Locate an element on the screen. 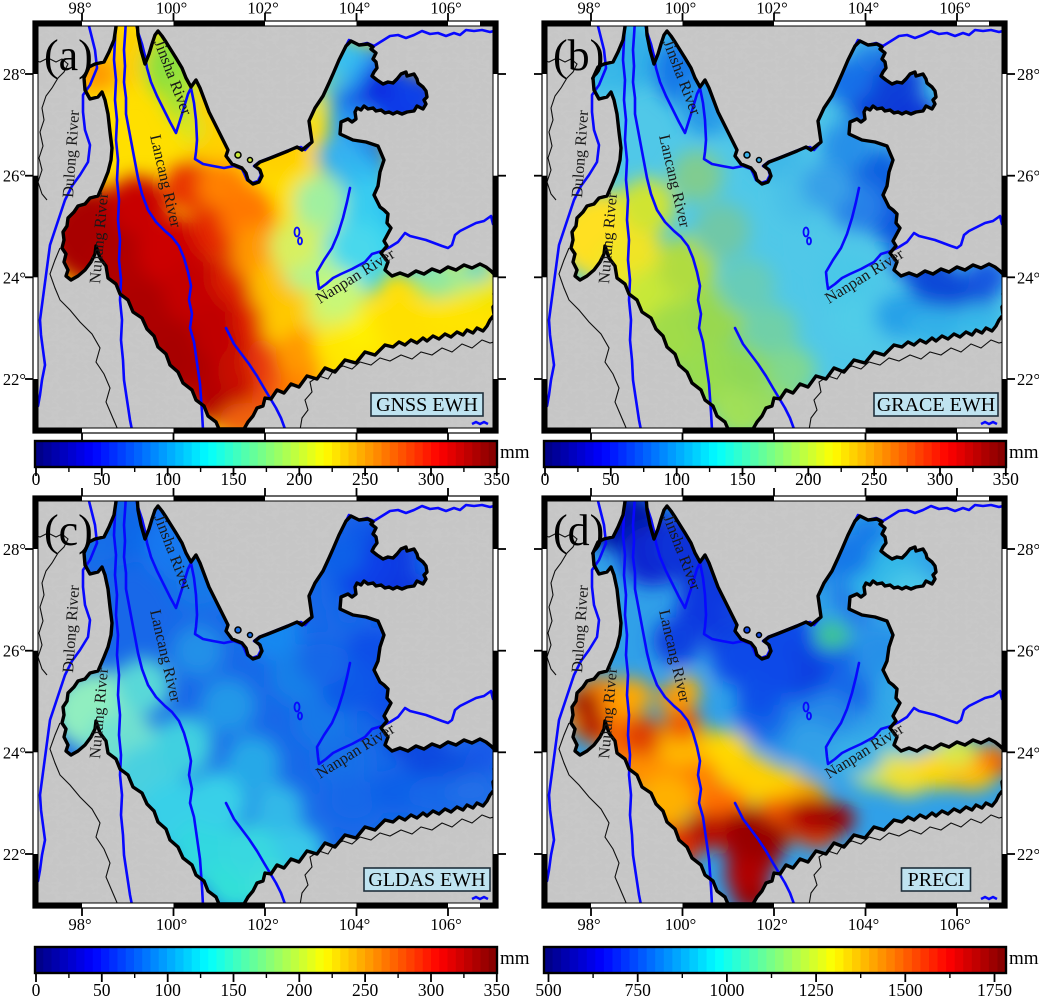 The width and height of the screenshot is (1039, 999). svg-text: 1250 is located at coordinates (816, 989).